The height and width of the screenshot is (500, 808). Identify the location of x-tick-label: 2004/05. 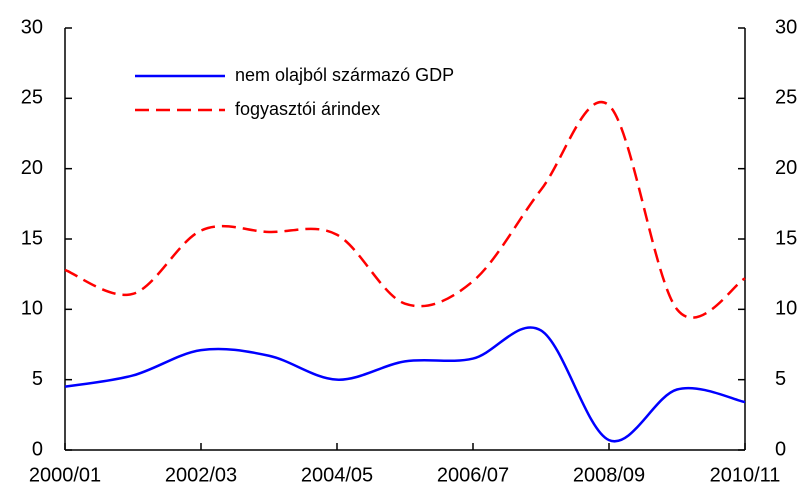
(337, 475).